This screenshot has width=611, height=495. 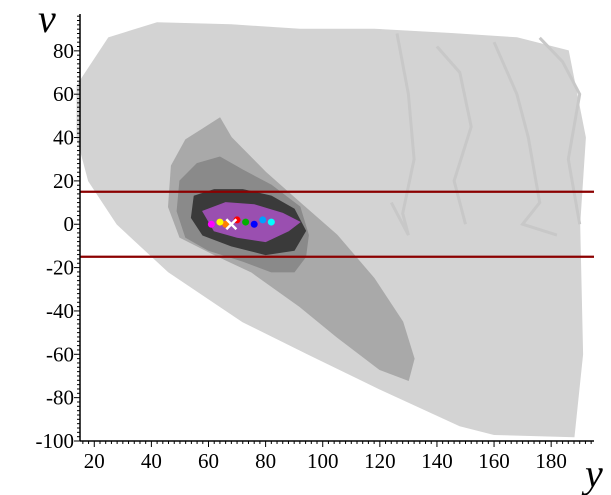 What do you see at coordinates (323, 461) in the screenshot?
I see `x-tick-label: 100` at bounding box center [323, 461].